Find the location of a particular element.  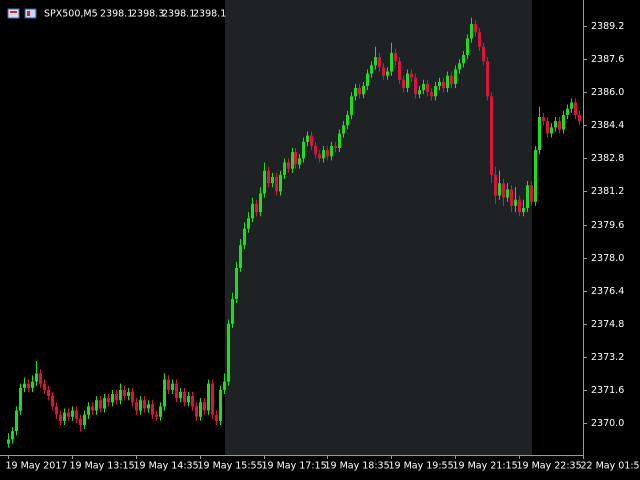

y-tick-label: 2382.8 is located at coordinates (607, 158).